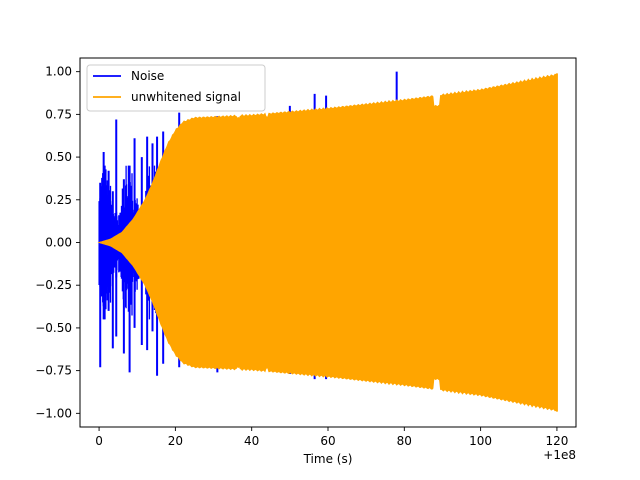 The width and height of the screenshot is (640, 480). I want to click on x-tick-label: 60, so click(327, 441).